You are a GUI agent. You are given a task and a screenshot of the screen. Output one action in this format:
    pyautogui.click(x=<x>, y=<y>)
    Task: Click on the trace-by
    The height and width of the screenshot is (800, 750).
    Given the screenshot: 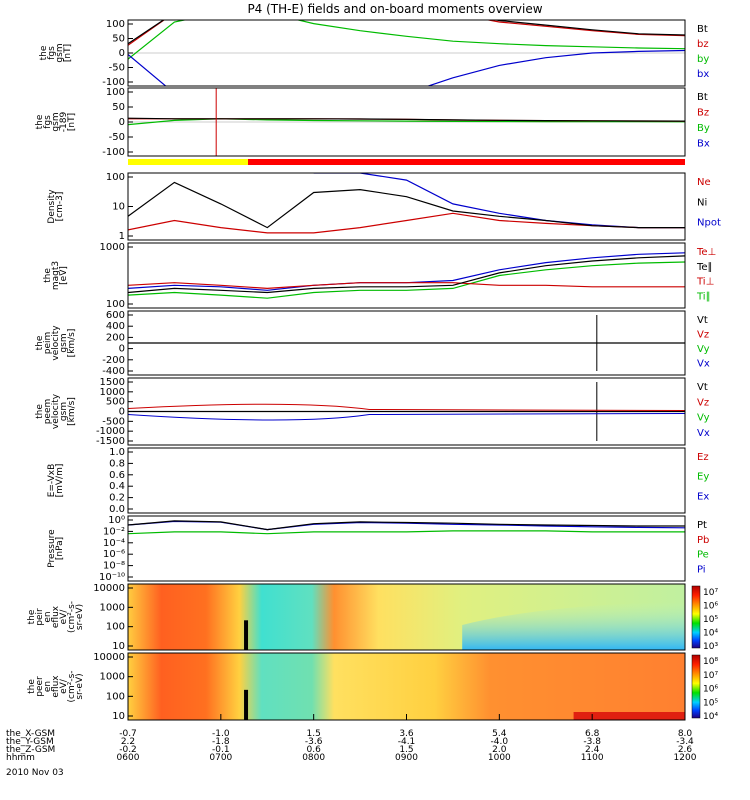 What is the action you would take?
    pyautogui.click(x=406, y=40)
    